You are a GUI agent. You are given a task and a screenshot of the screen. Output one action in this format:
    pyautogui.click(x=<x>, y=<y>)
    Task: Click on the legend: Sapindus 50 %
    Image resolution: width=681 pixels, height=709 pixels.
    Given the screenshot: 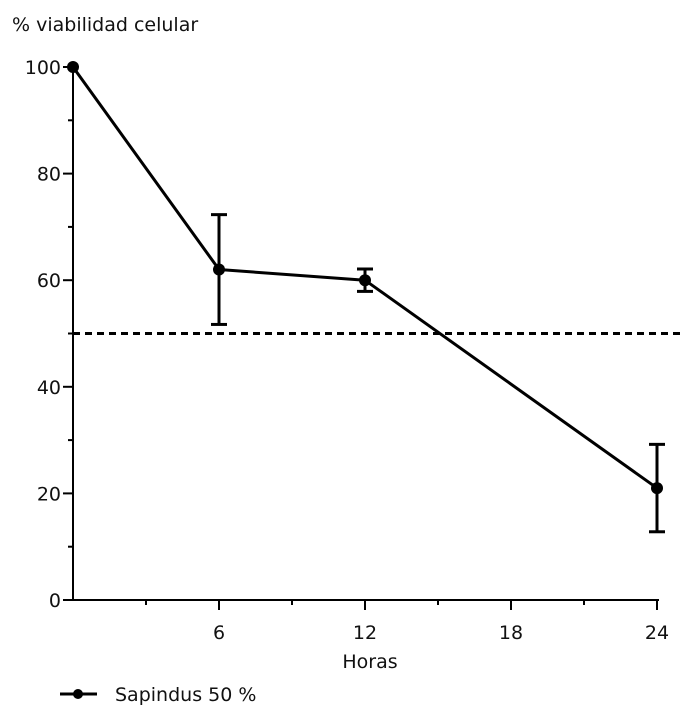 What is the action you would take?
    pyautogui.click(x=158, y=695)
    